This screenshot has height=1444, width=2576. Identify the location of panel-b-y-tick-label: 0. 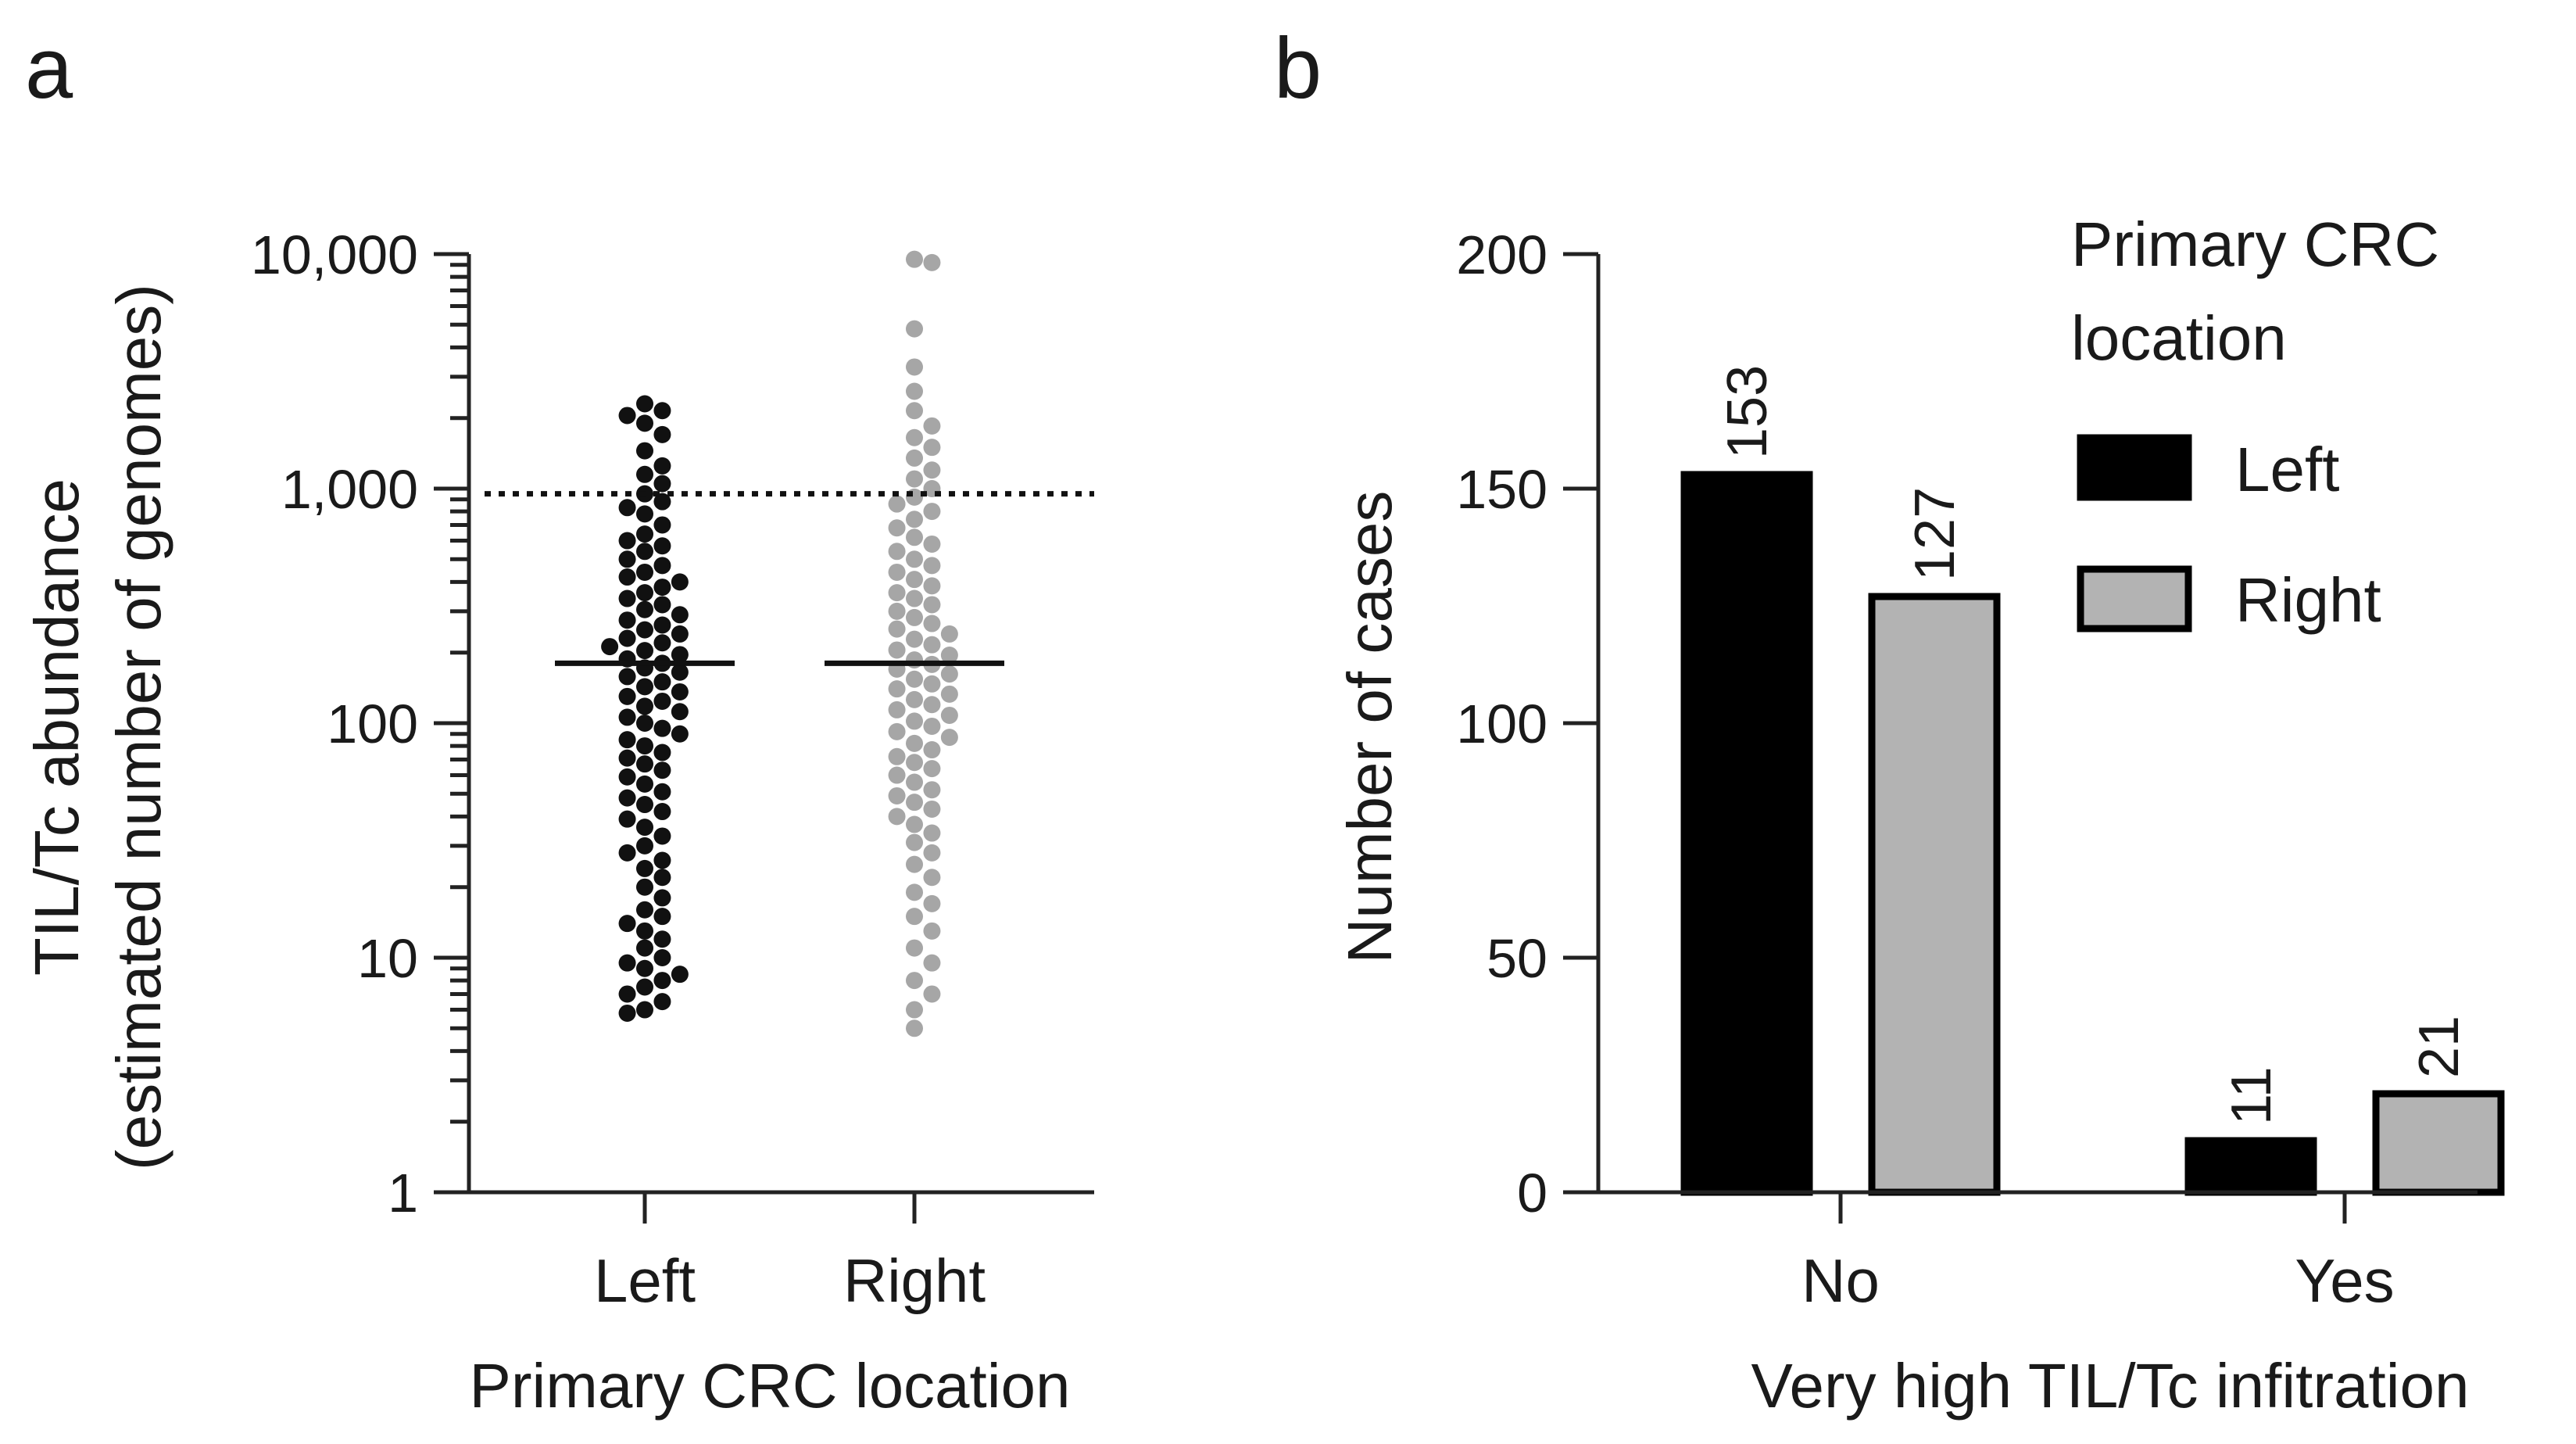
(1532, 1193).